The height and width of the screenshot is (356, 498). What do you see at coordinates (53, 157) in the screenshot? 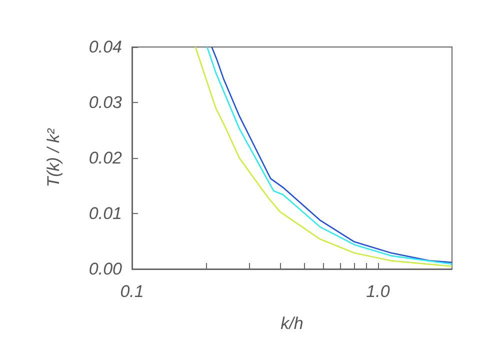
I see `y-axis-title: T(k) / k²` at bounding box center [53, 157].